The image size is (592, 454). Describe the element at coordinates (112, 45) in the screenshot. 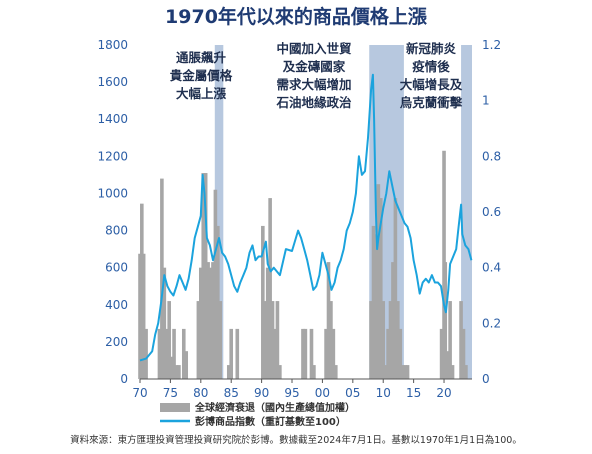

I see `left-tick-label: 1800` at that location.